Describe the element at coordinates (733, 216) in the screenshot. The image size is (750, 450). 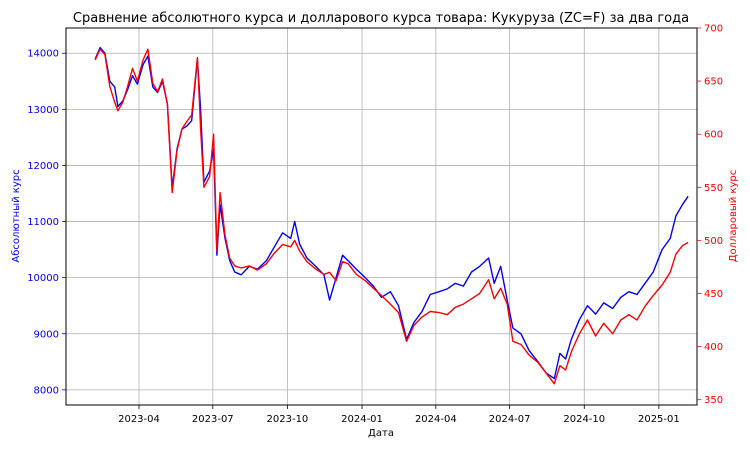
I see `y-axis-right-label: Долларовый курс` at that location.